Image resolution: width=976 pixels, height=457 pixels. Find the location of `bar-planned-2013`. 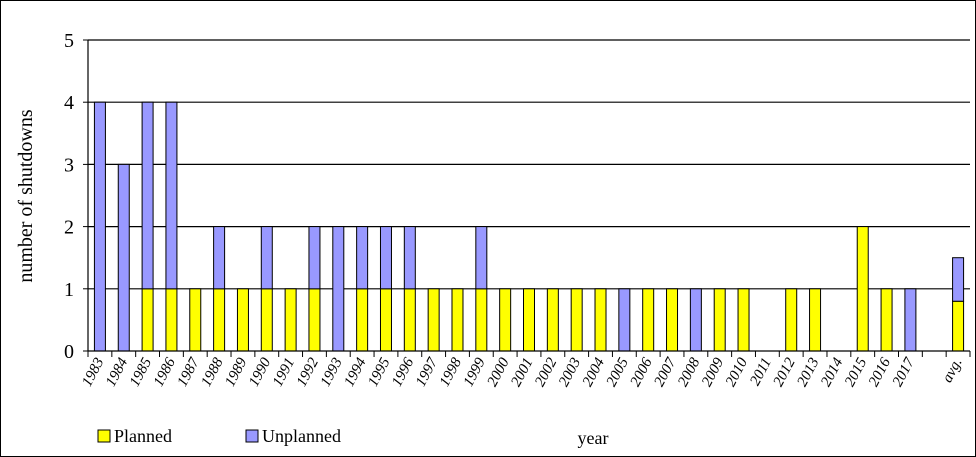

bar-planned-2013 is located at coordinates (815, 320).